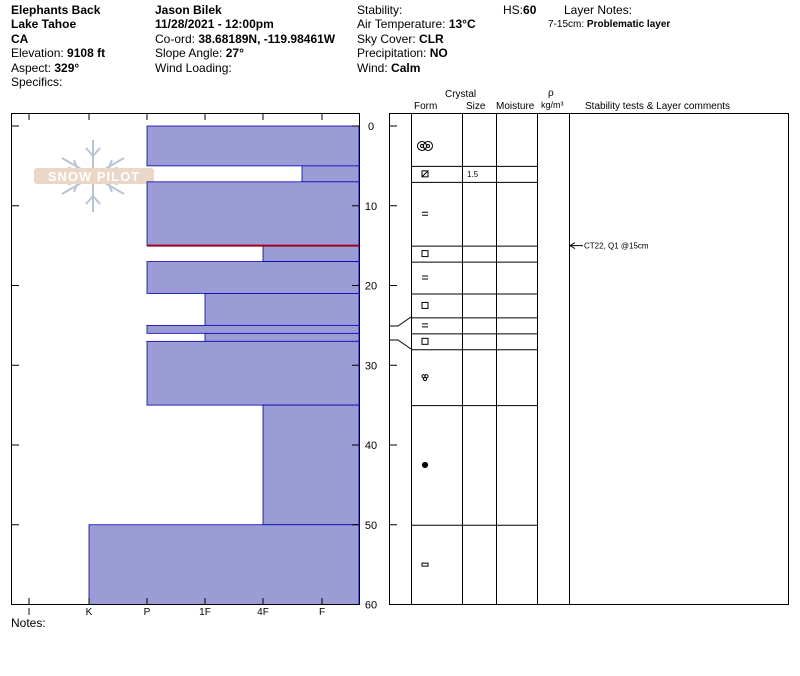 This screenshot has height=676, width=800. What do you see at coordinates (205, 612) in the screenshot?
I see `x-tick-label-1F: 1F` at bounding box center [205, 612].